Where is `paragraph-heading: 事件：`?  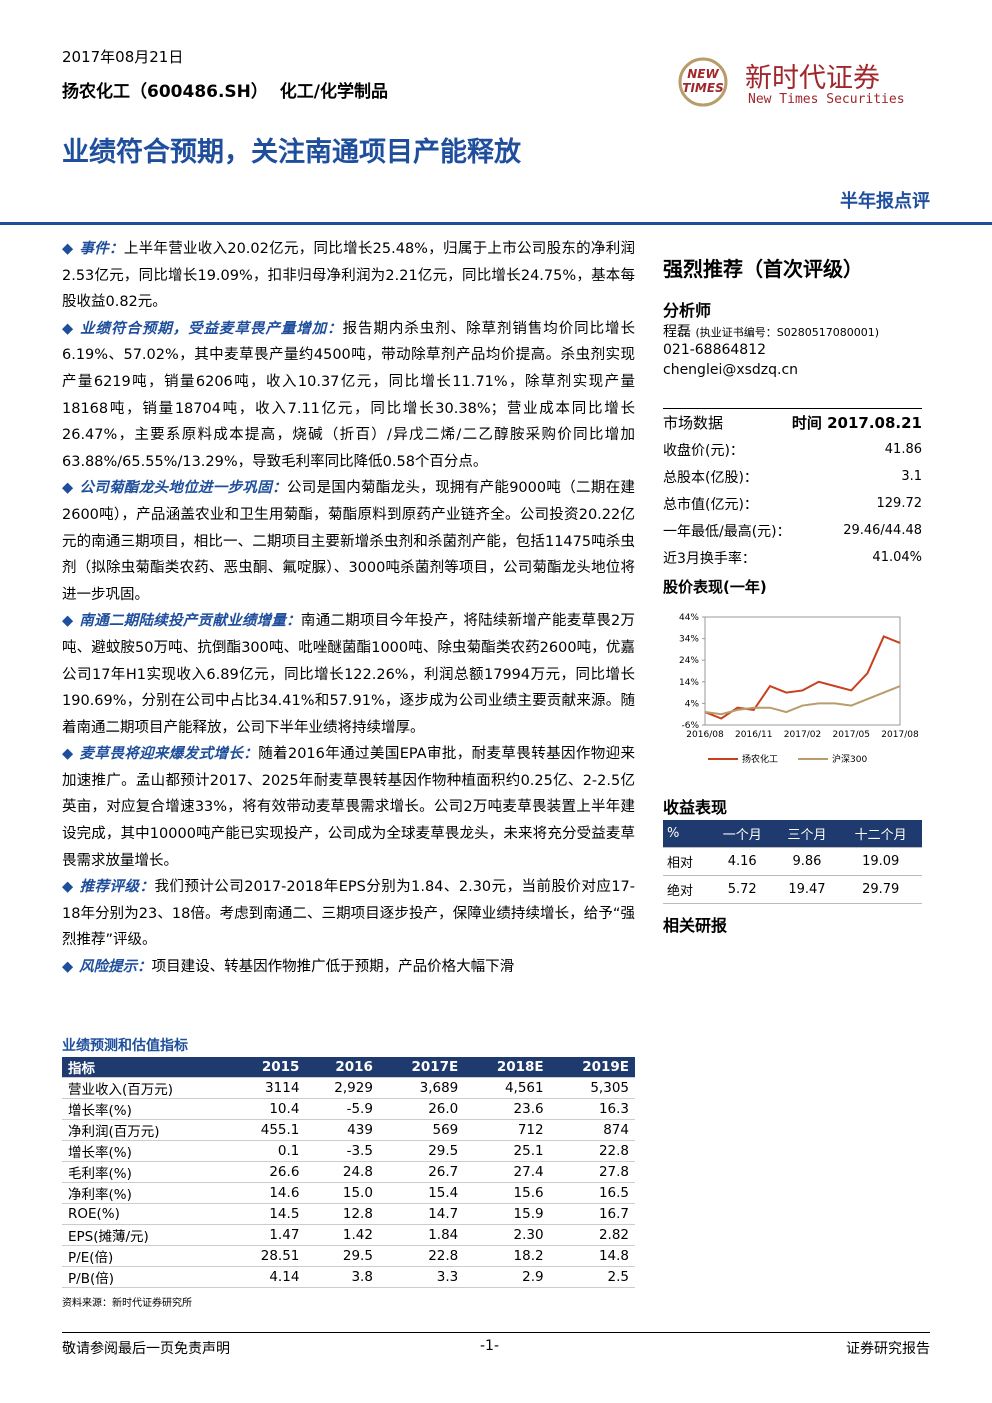
paragraph-heading: 事件： is located at coordinates (101, 249).